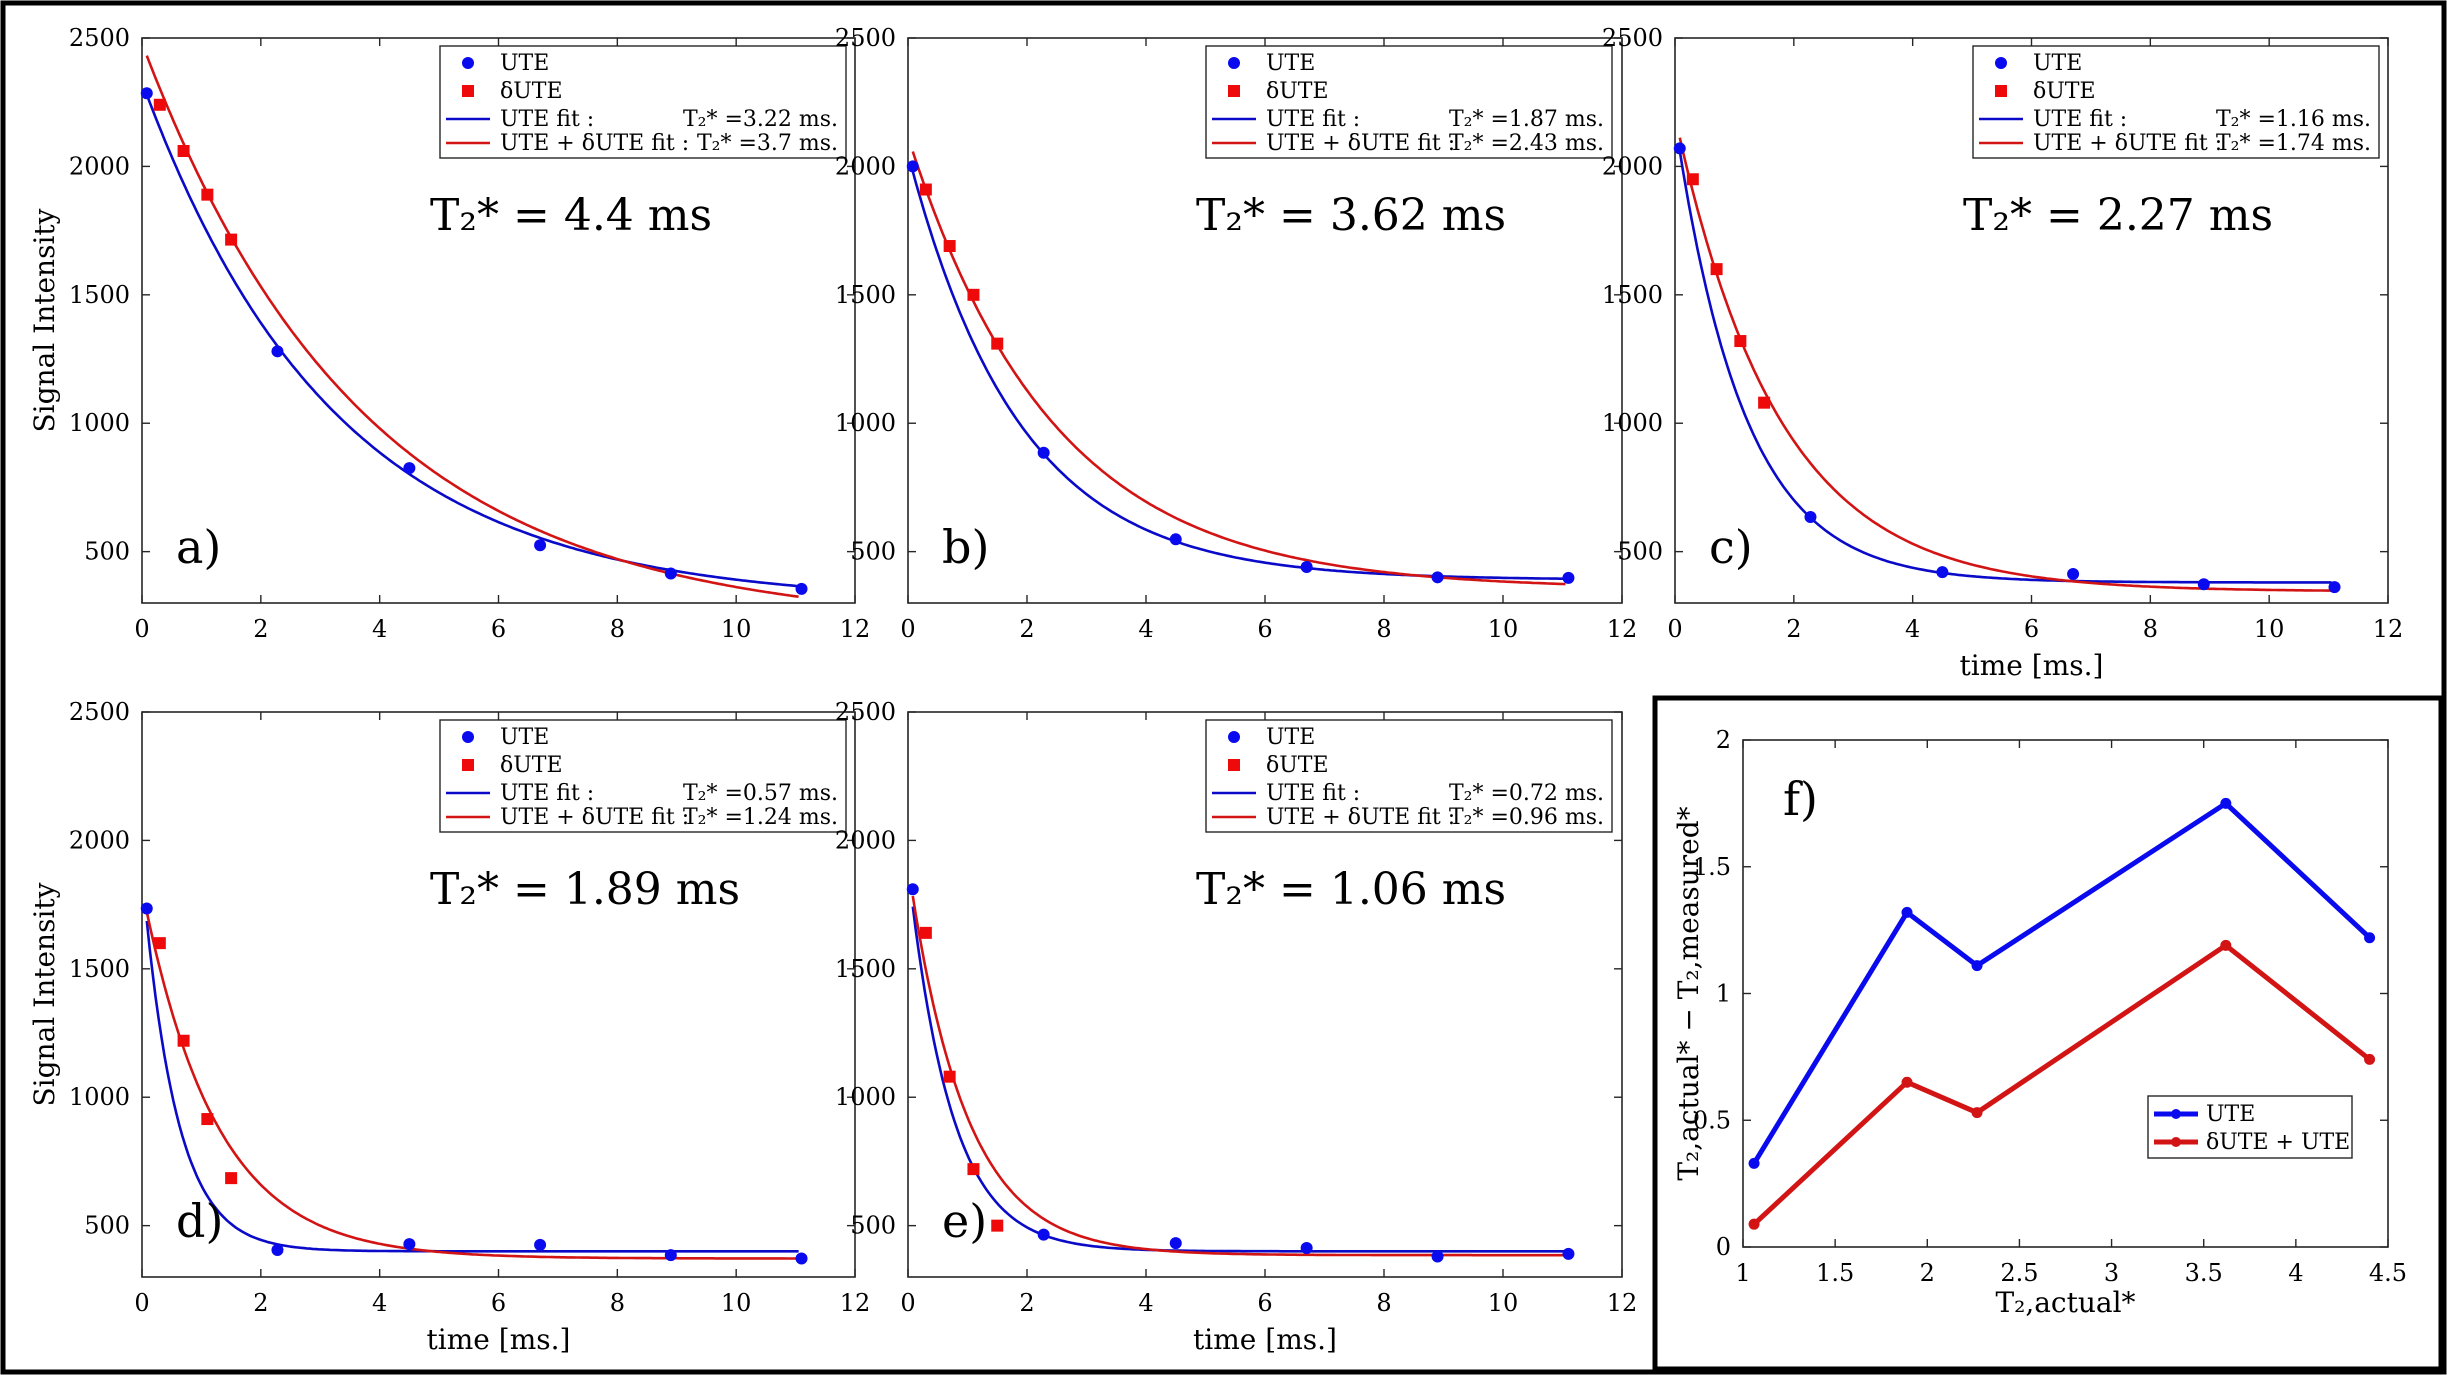 The image size is (2447, 1375). Describe the element at coordinates (1526, 119) in the screenshot. I see `legend-ute-fit-value: T₂* =1.87 ms.` at that location.